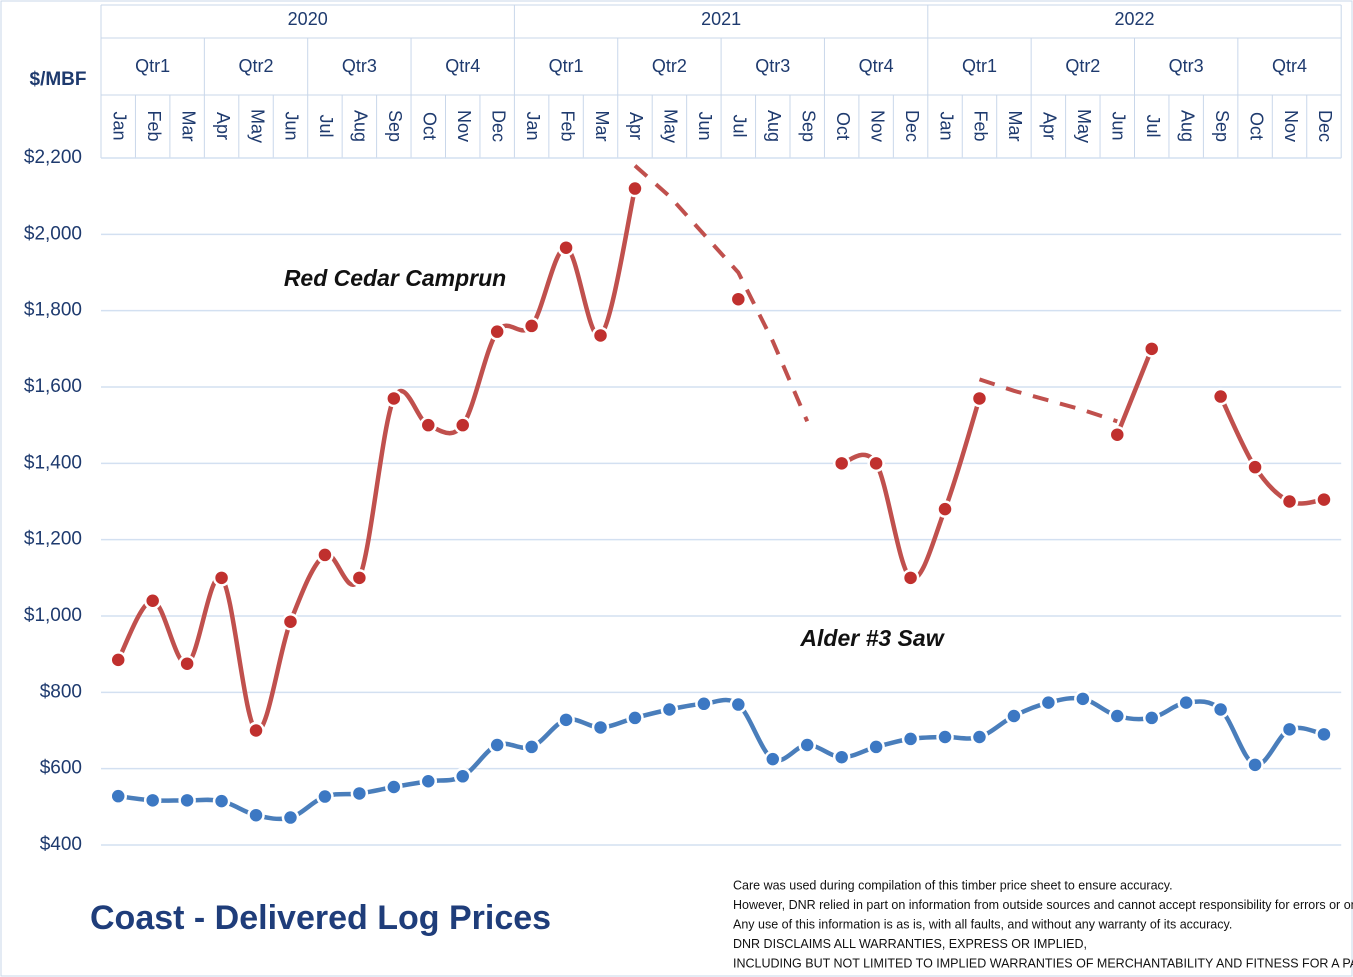 The height and width of the screenshot is (977, 1353). I want to click on y-tick-label: $1,600, so click(53, 386).